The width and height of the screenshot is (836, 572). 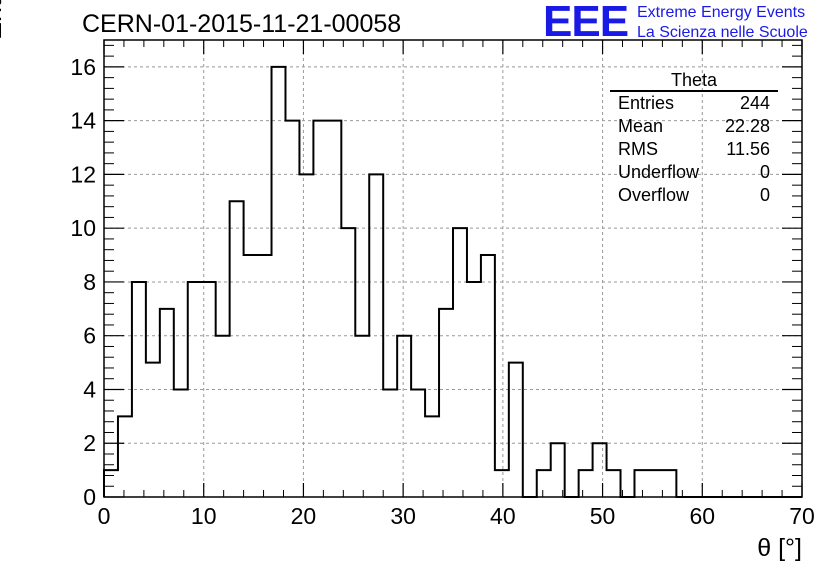 What do you see at coordinates (694, 103) in the screenshot?
I see `stats-row-entries: Entries 244` at bounding box center [694, 103].